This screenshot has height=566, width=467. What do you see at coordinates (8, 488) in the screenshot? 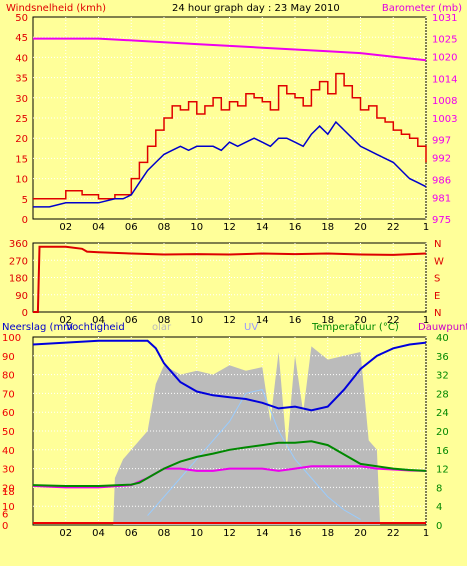
I see `humidity-y-tick-label: 20` at bounding box center [8, 488].